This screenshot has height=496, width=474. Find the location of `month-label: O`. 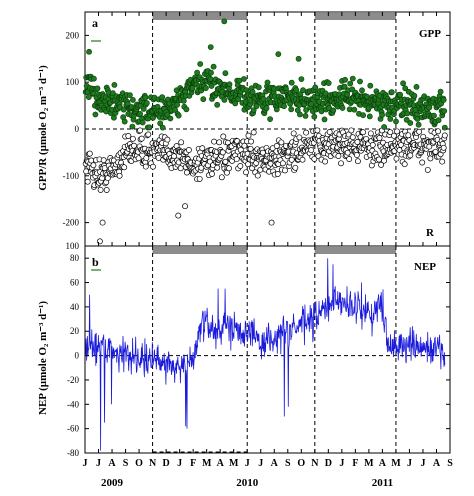

month-label: O is located at coordinates (139, 463).